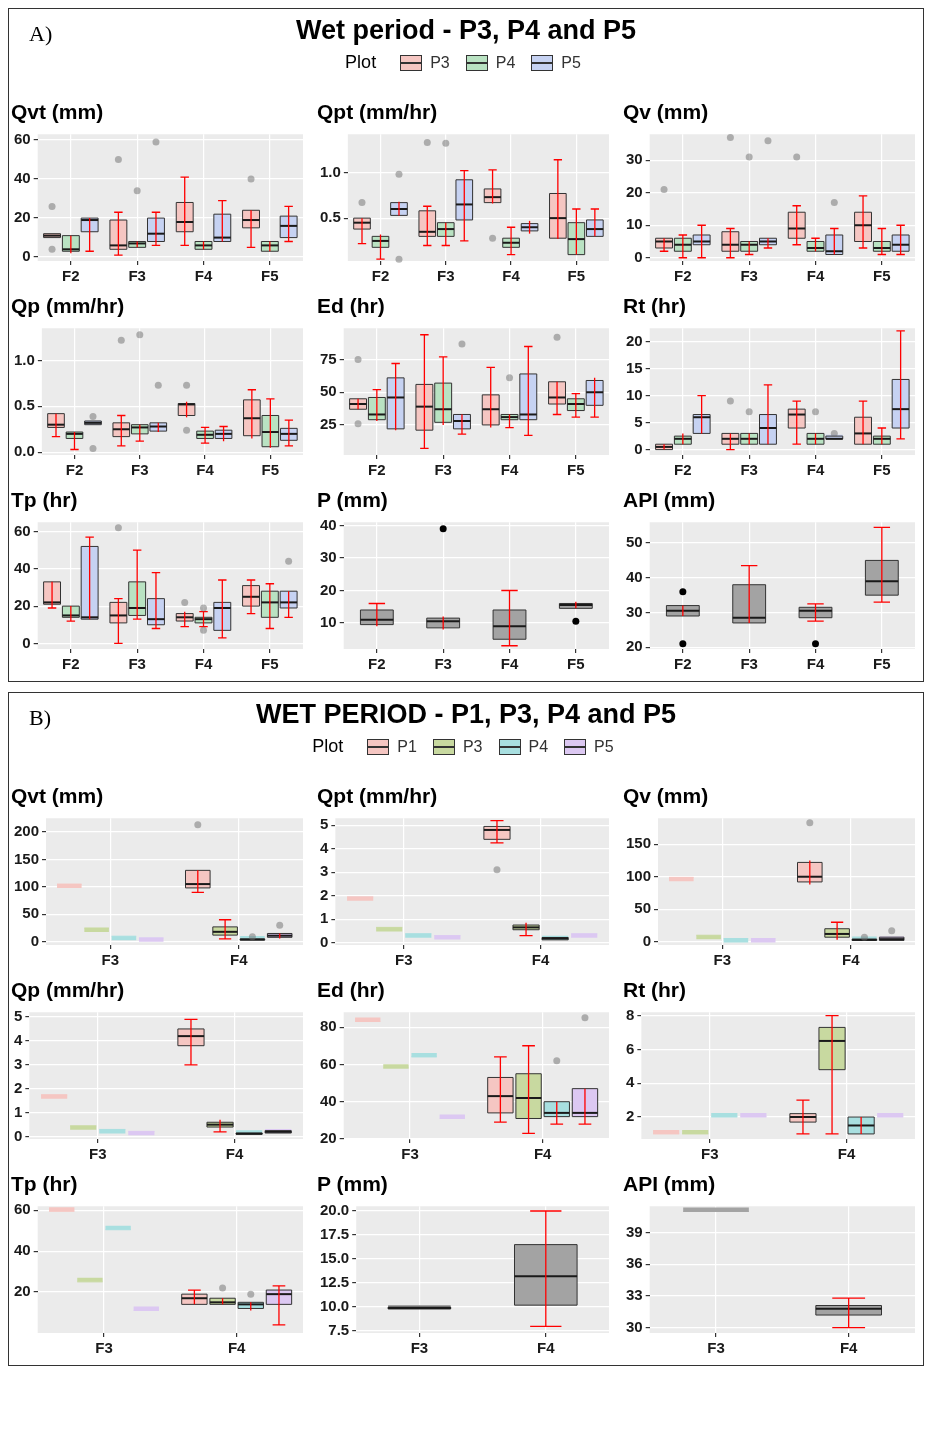 This screenshot has height=1444, width=932. Describe the element at coordinates (328, 424) in the screenshot. I see `y-tick-label: 25` at that location.